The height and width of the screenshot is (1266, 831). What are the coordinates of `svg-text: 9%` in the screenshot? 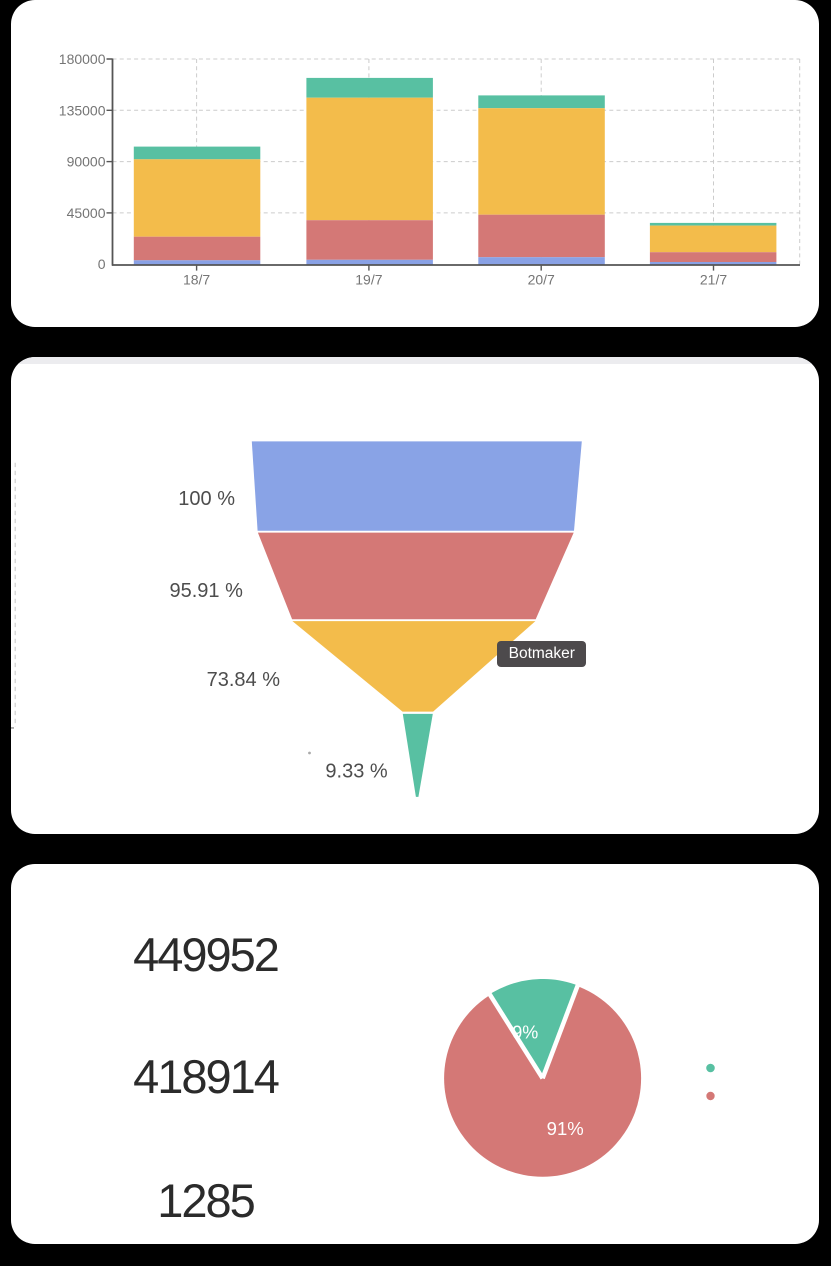 It's located at (525, 1033).